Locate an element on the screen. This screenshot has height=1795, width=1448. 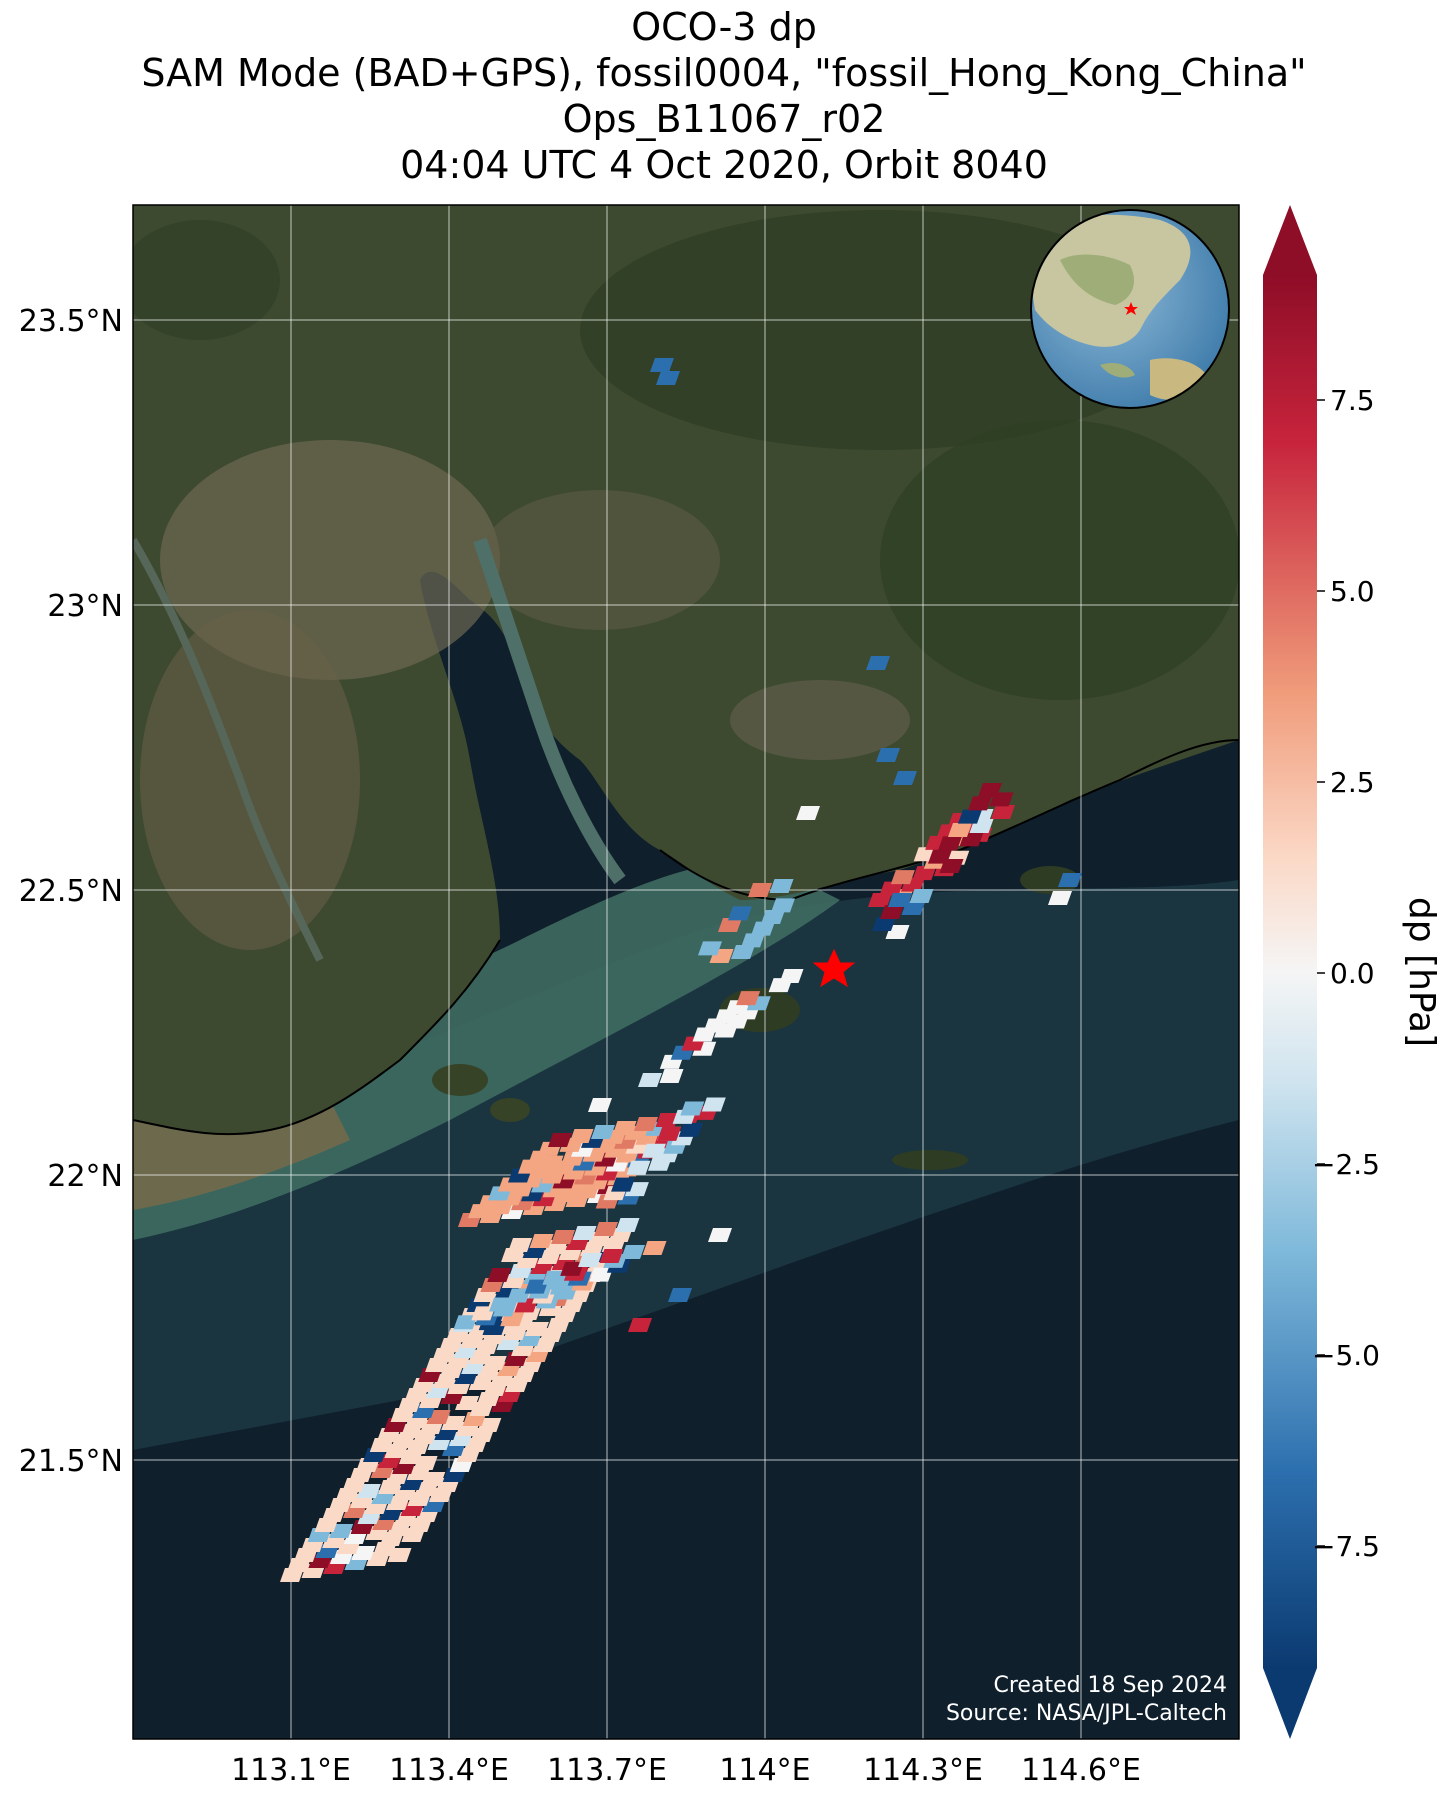
colorbar-tick-label: −5.0 is located at coordinates (1346, 1355).